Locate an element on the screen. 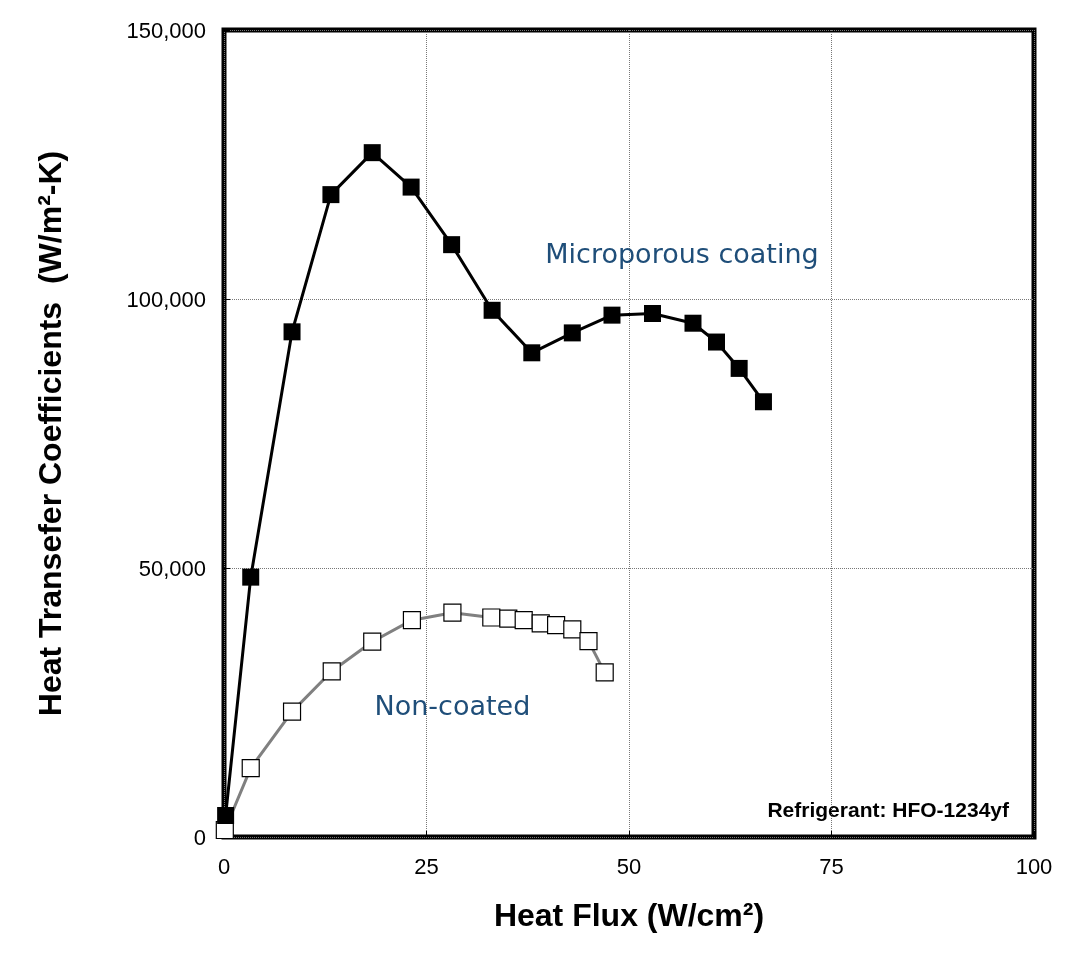 The image size is (1069, 954). x-tick-label: 75 is located at coordinates (831, 866).